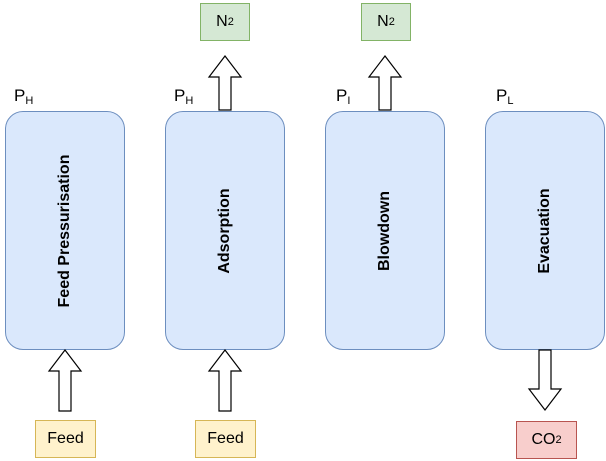  Describe the element at coordinates (65, 230) in the screenshot. I see `column-feed-pressurisation: Feed Pressurisation` at that location.